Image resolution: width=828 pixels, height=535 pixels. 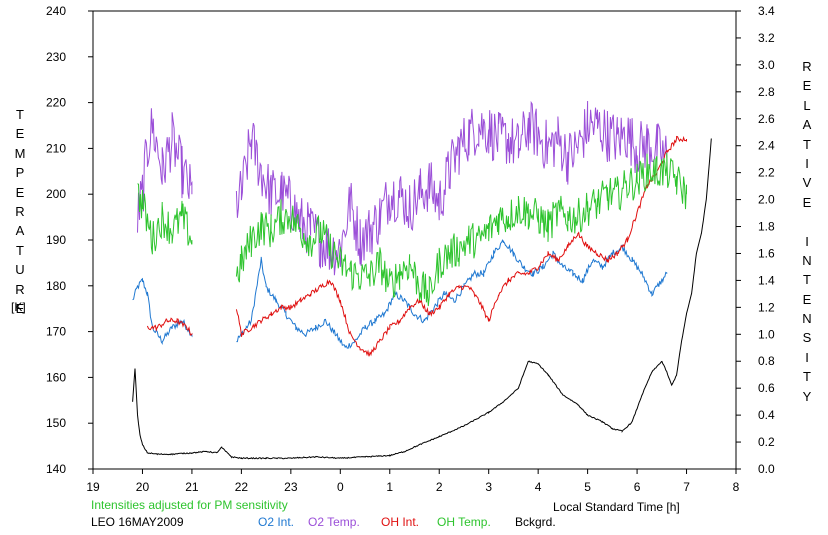 I want to click on y-right-tick-label: 3.2, so click(x=766, y=38).